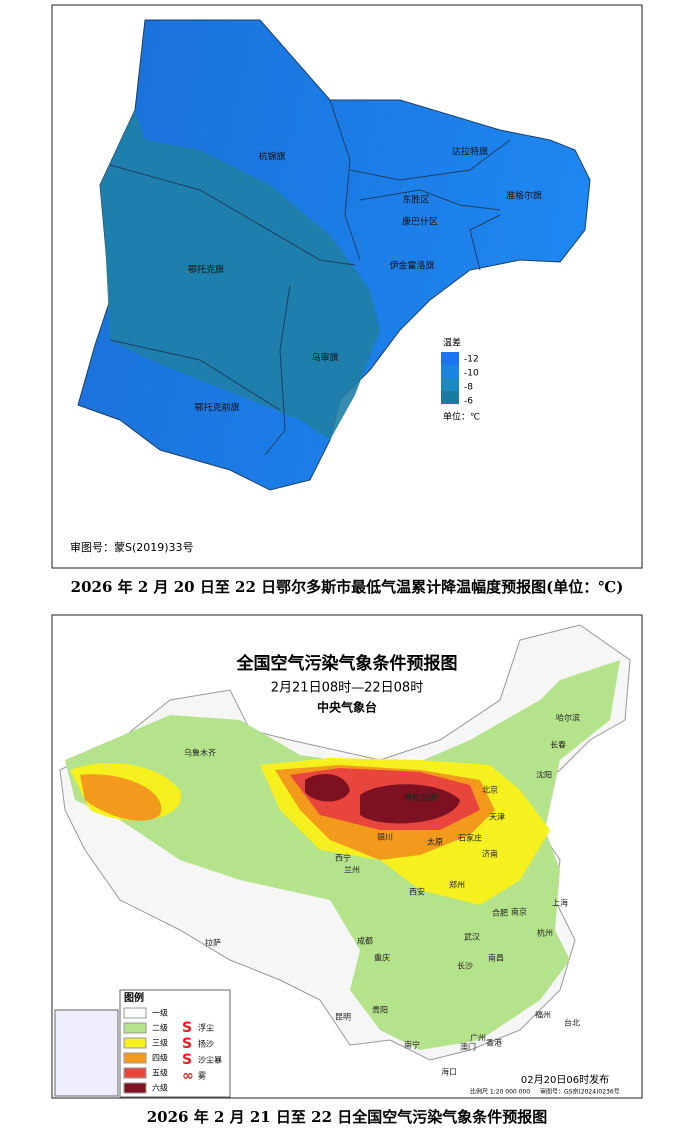 Image resolution: width=695 pixels, height=1138 pixels. What do you see at coordinates (271, 157) in the screenshot?
I see `district-label: 杭锦旗` at bounding box center [271, 157].